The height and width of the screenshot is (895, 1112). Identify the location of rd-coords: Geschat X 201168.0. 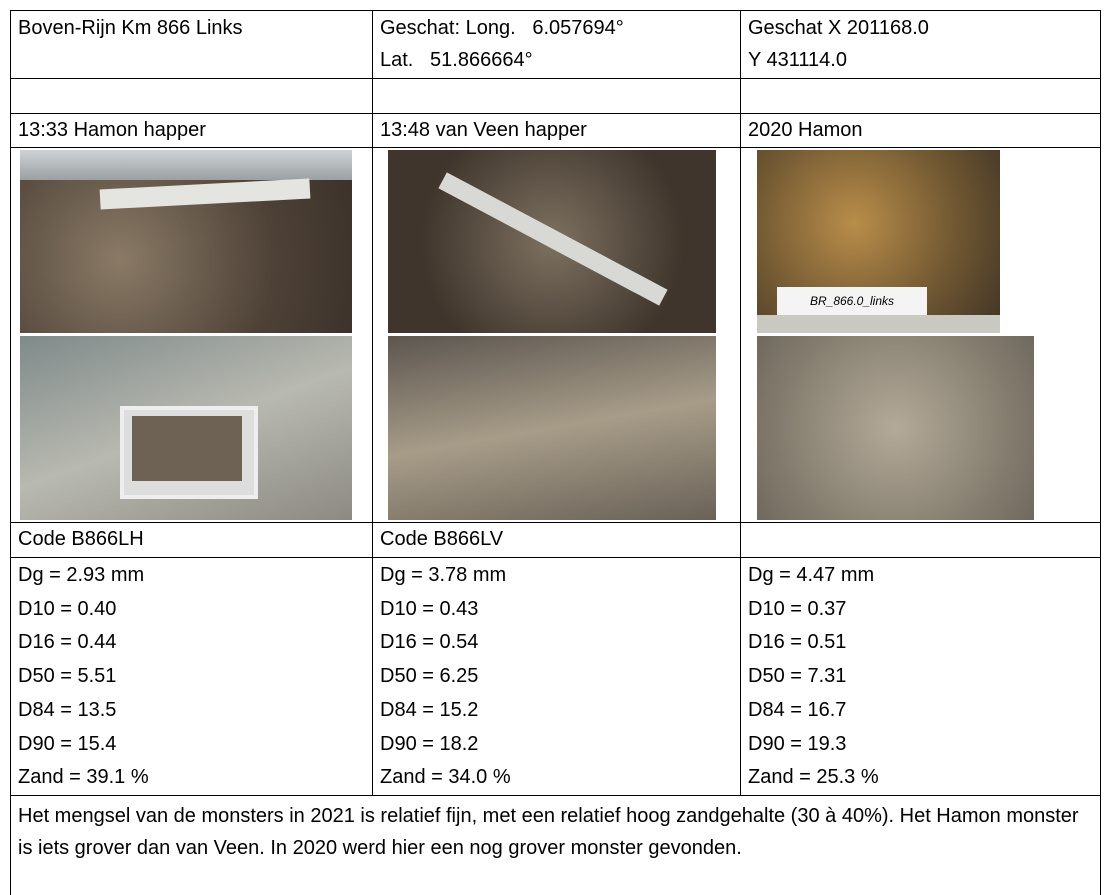
(838, 28).